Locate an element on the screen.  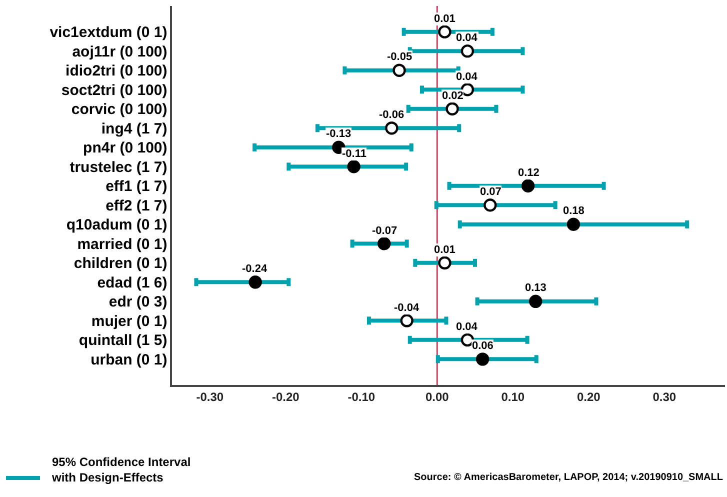
y-tick-label: corvic (0 100) is located at coordinates (119, 109).